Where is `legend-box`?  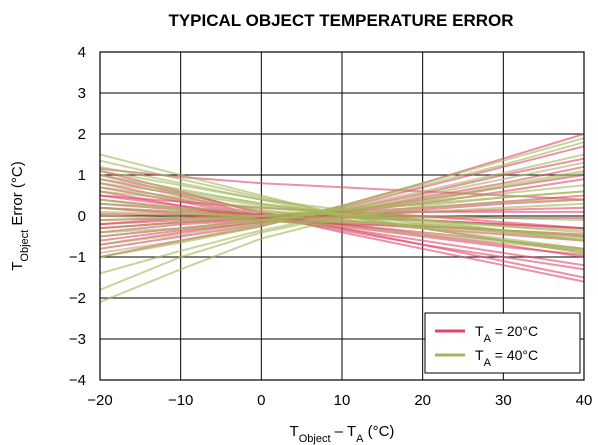 legend-box is located at coordinates (502, 343).